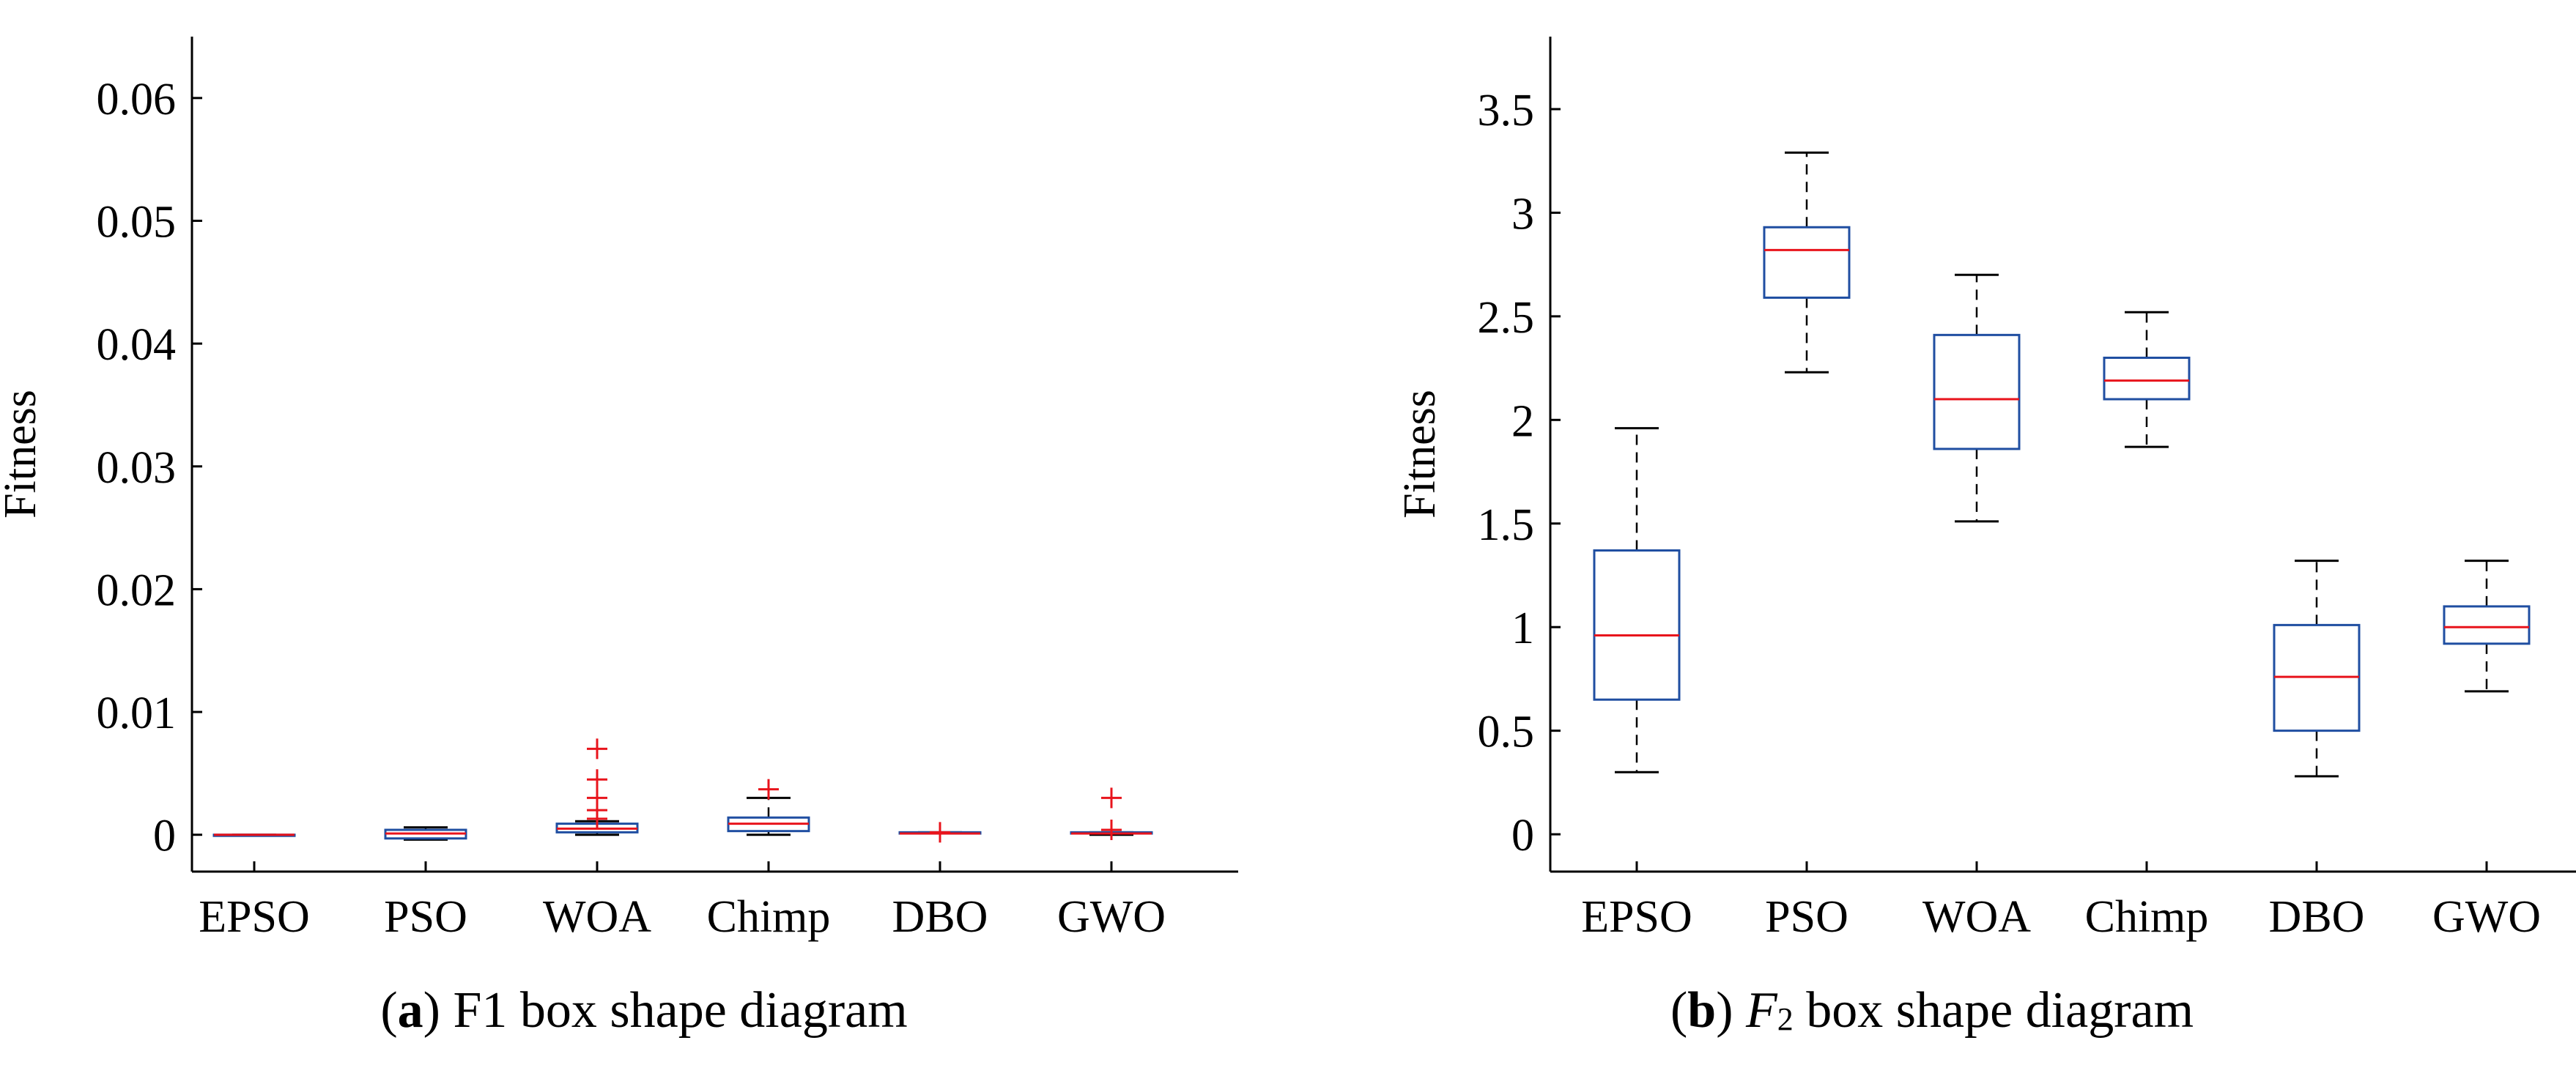  What do you see at coordinates (2486, 917) in the screenshot?
I see `chart-b-x-tick-label: GWO` at bounding box center [2486, 917].